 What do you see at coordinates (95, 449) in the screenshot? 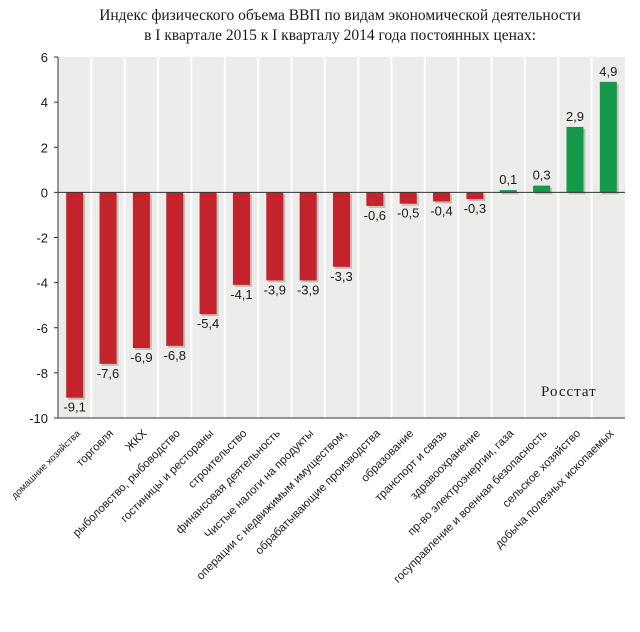
I see `category-label: торговля` at bounding box center [95, 449].